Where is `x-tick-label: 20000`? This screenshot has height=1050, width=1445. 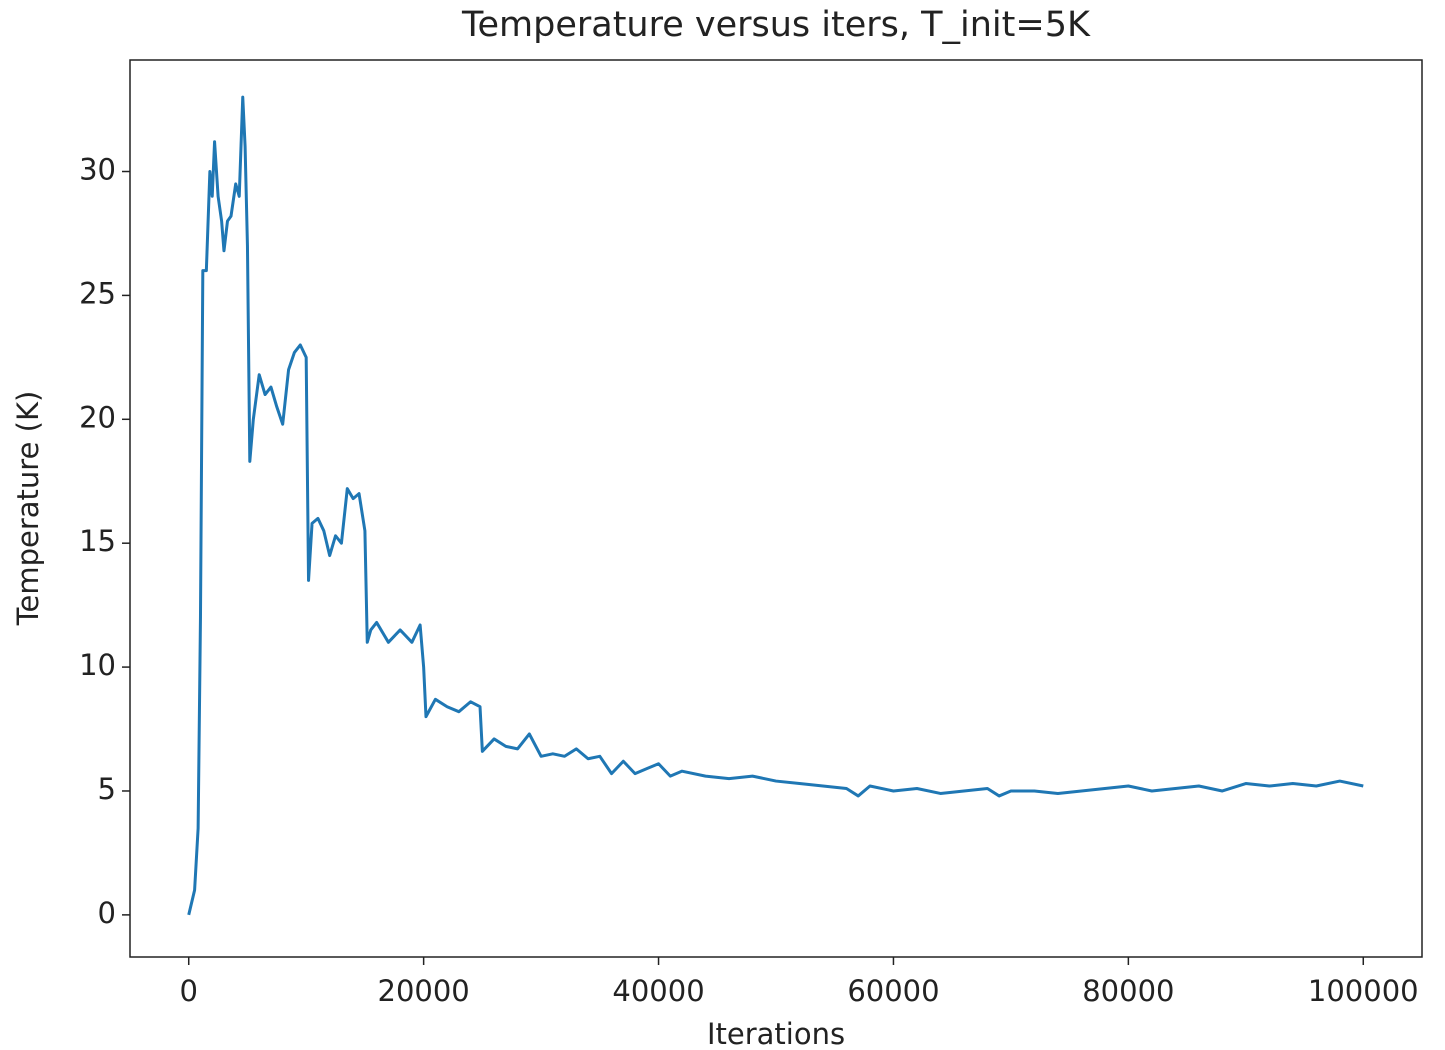 x-tick-label: 20000 is located at coordinates (424, 991).